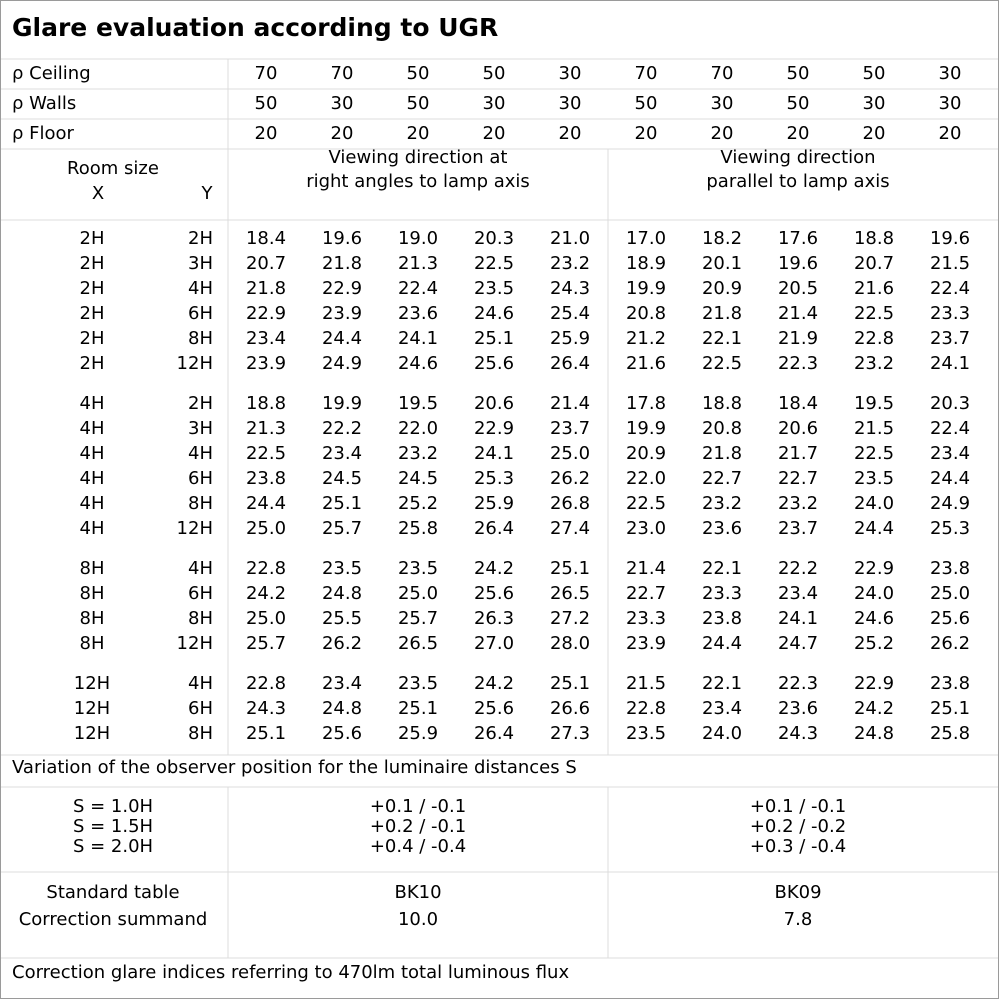 This screenshot has width=1000, height=1000. Describe the element at coordinates (200, 503) in the screenshot. I see `room-y: 8H` at that location.